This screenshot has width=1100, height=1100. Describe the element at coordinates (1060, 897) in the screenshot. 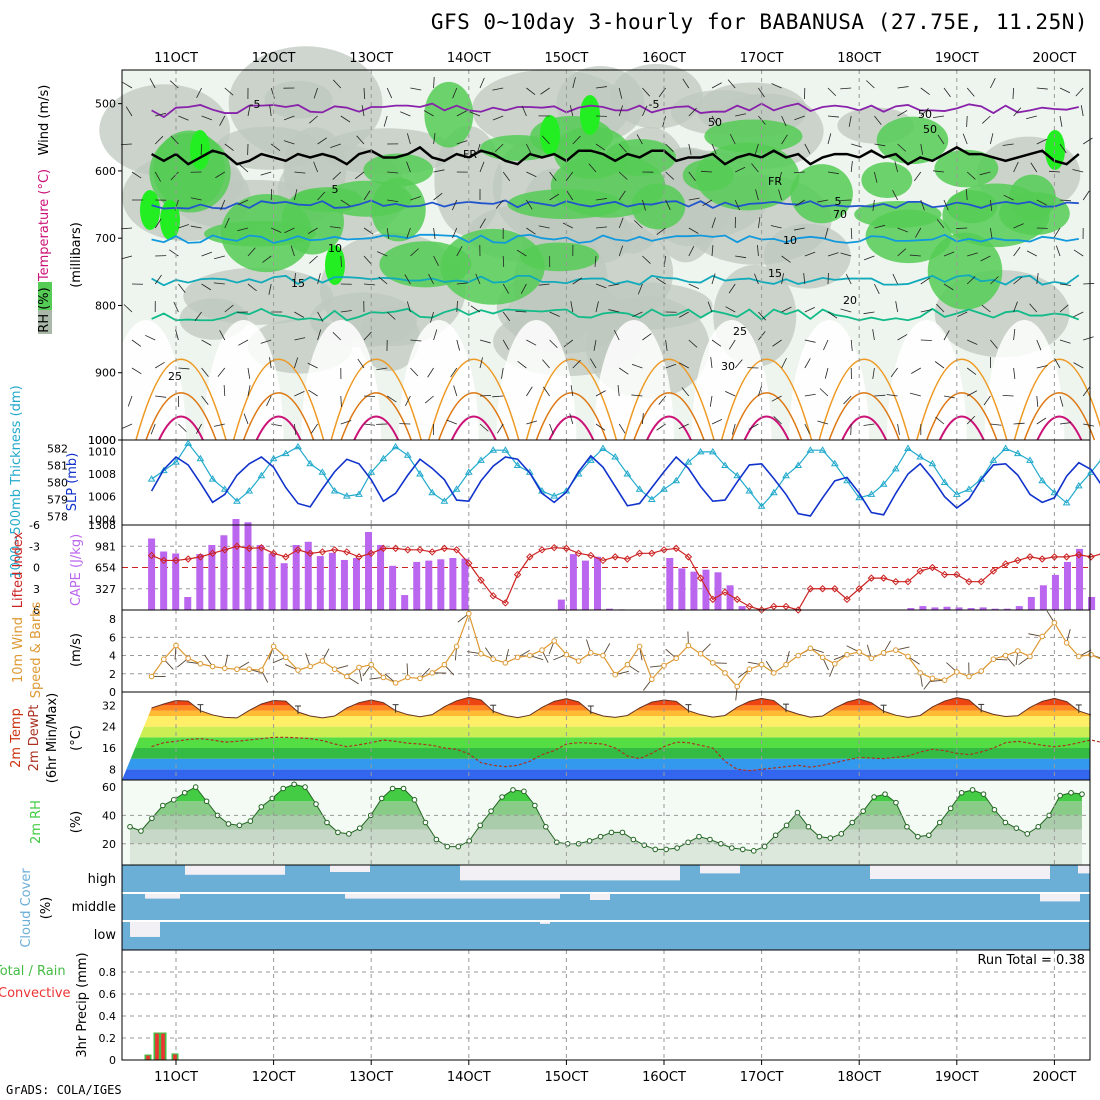

I see `cloud-clear-segment` at that location.